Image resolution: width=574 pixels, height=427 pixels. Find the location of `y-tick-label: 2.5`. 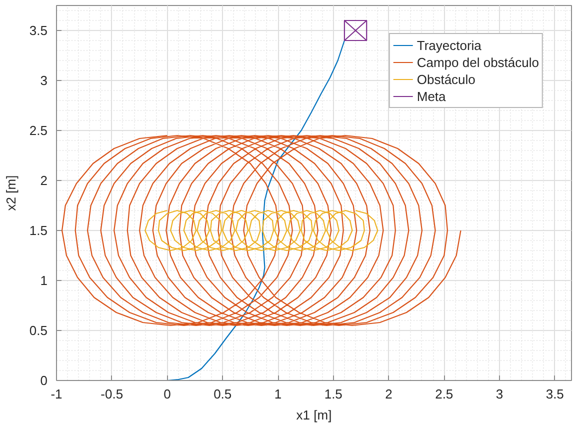

y-tick-label: 2.5 is located at coordinates (38, 130).